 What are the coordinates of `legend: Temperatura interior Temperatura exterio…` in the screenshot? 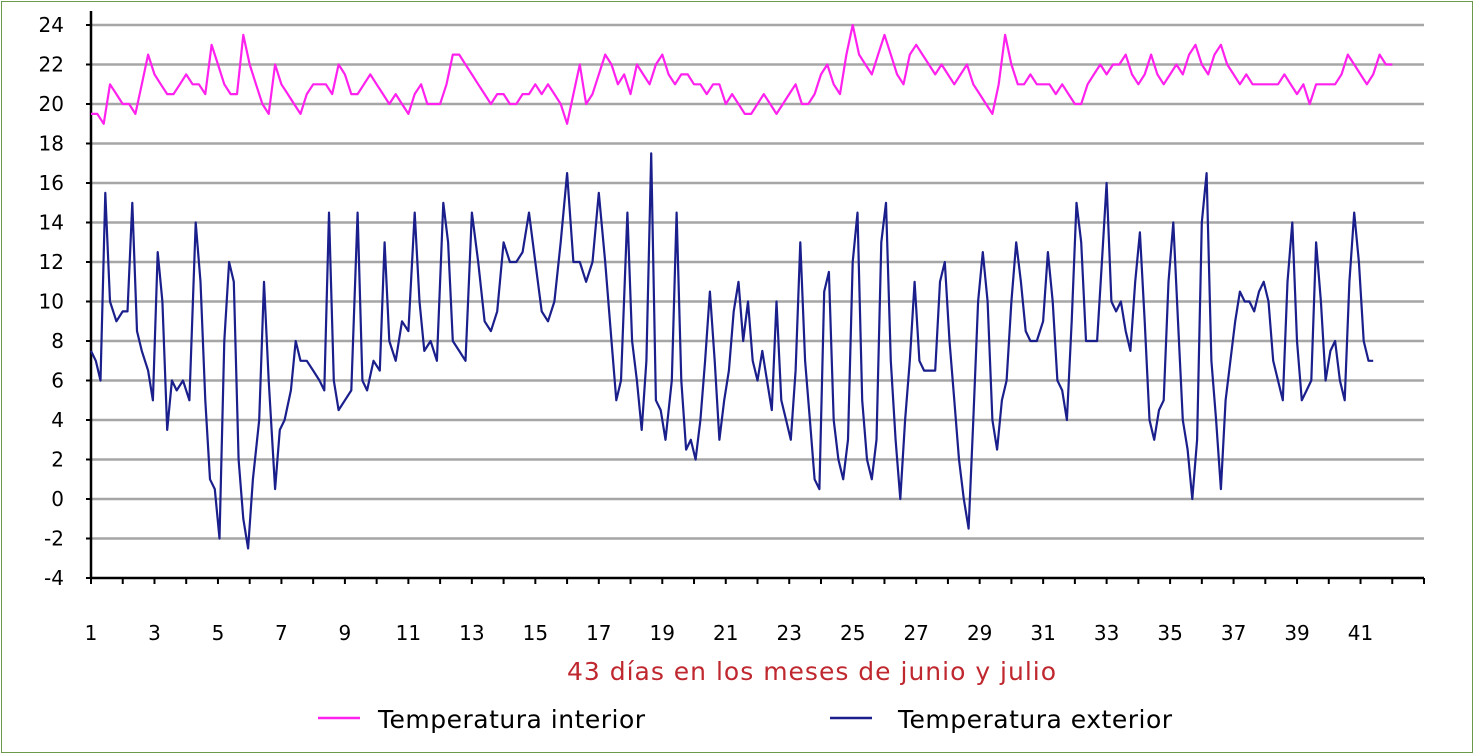 It's located at (745, 719).